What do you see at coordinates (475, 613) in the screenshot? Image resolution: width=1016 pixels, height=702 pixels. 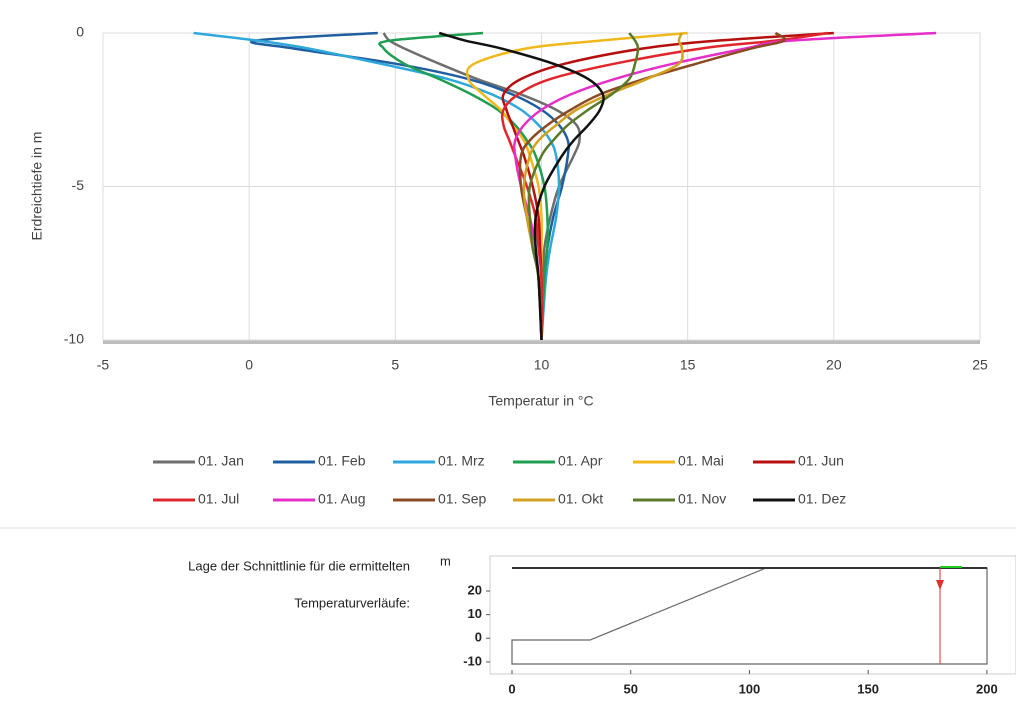 I see `inset-y-tick-label: 10` at bounding box center [475, 613].